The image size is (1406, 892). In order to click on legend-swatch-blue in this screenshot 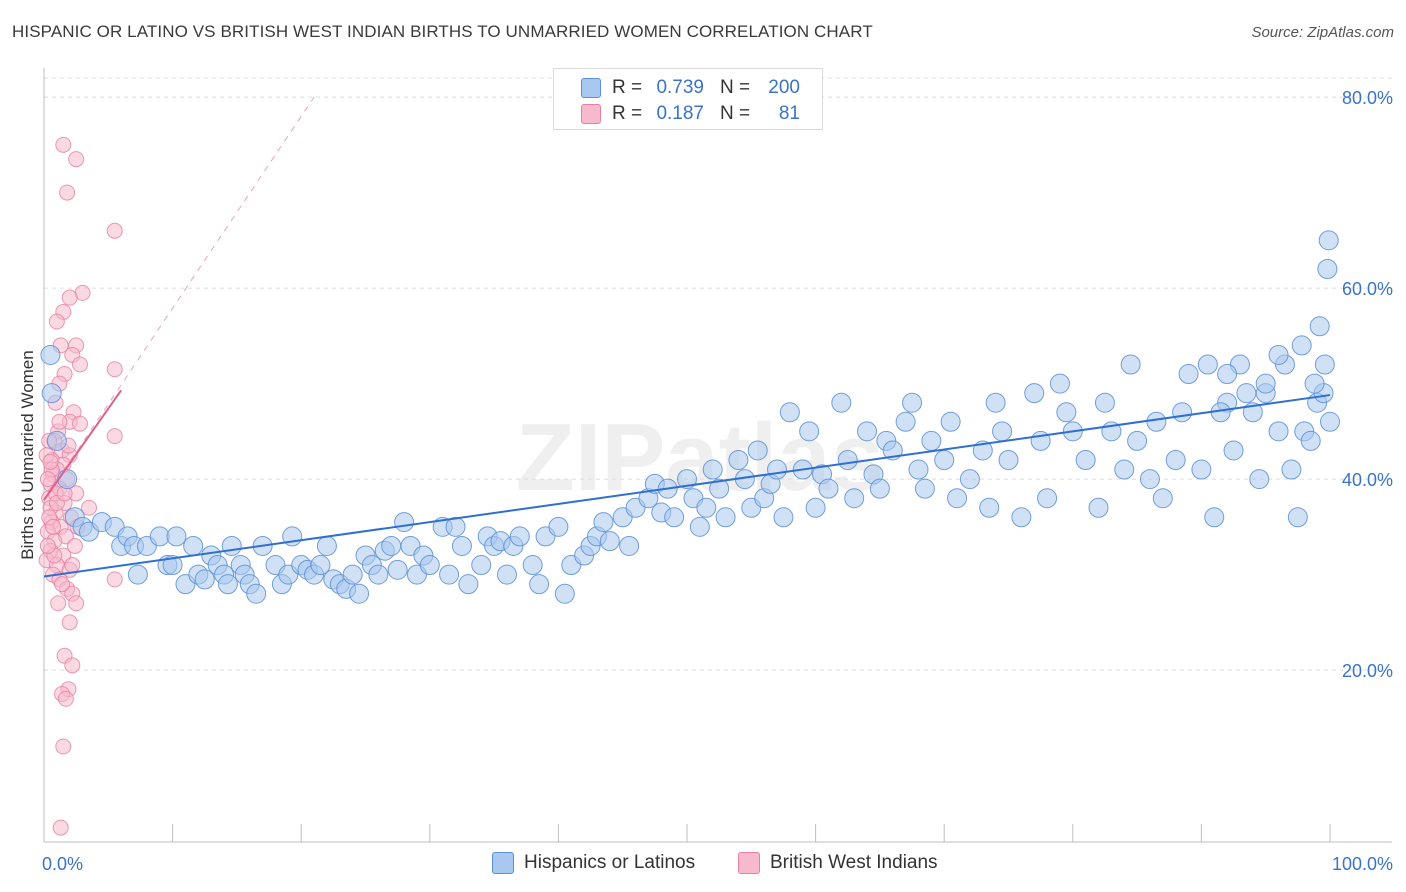, I will do `click(503, 863)`.